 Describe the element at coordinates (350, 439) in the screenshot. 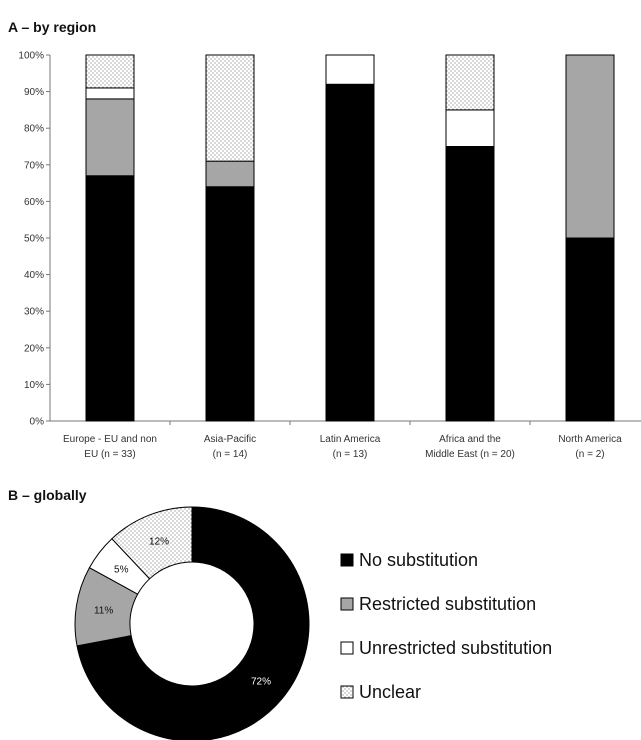

I see `category-label: Latin America` at that location.